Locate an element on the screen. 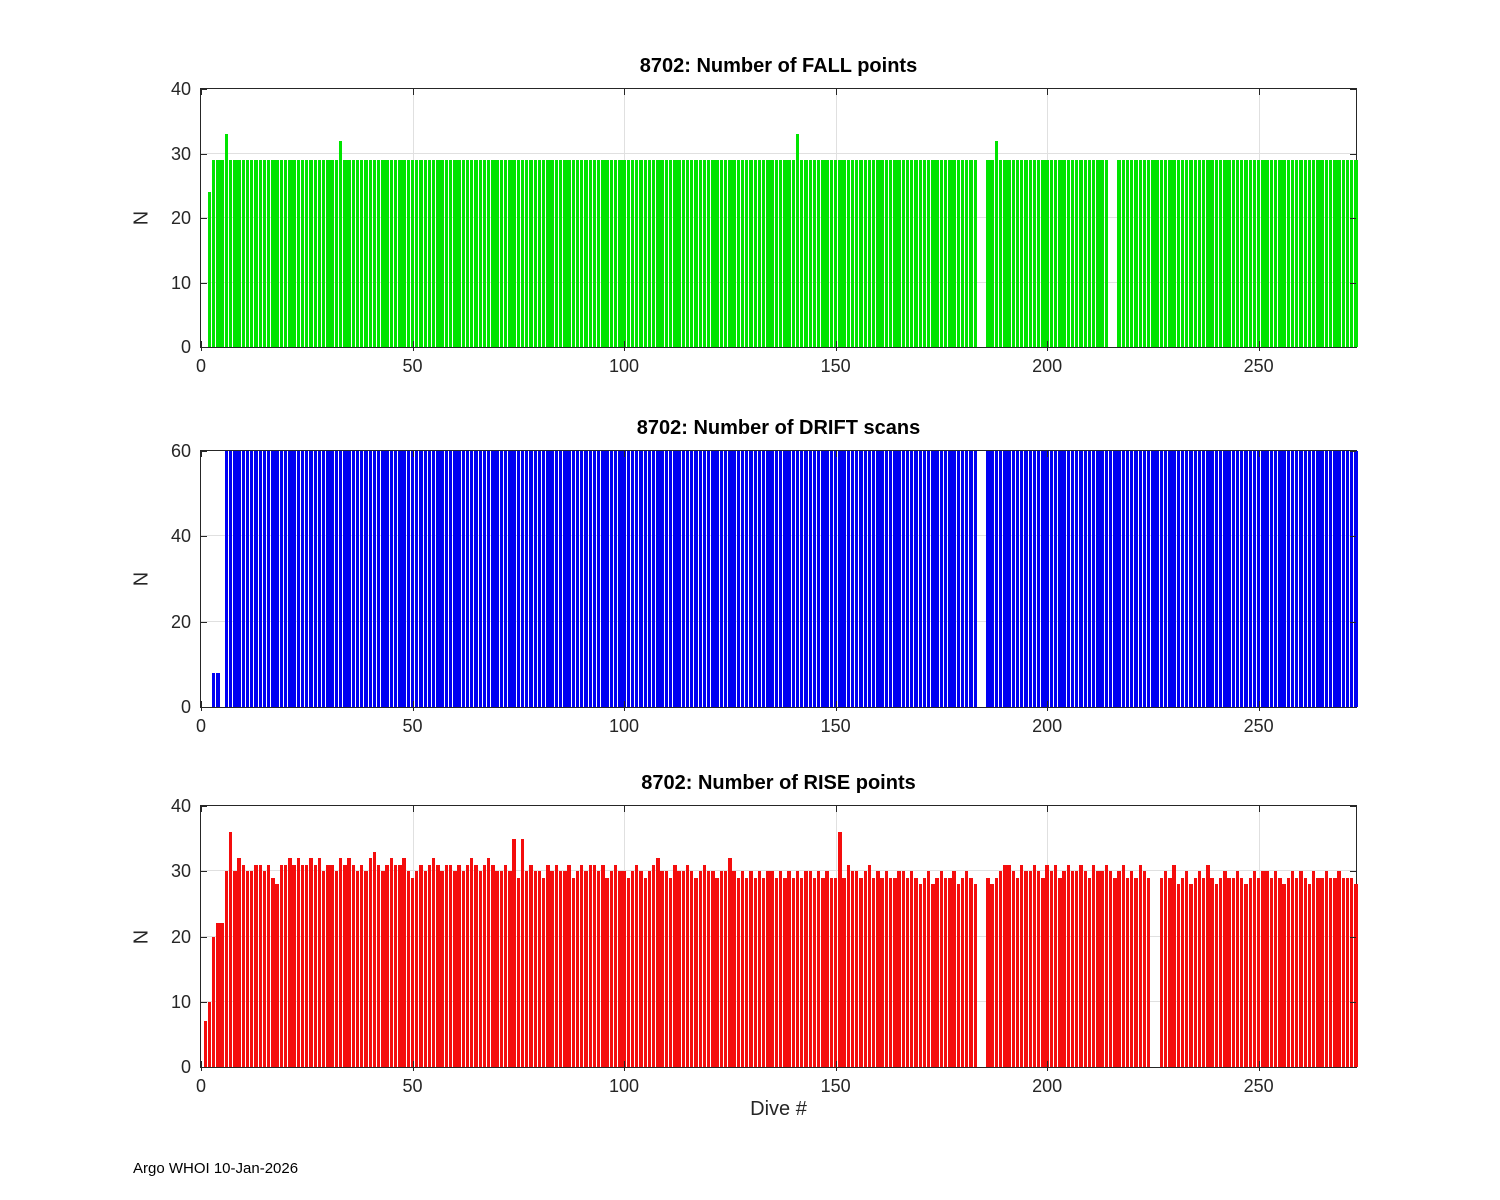  x-tick-label: 250 is located at coordinates (1258, 366).